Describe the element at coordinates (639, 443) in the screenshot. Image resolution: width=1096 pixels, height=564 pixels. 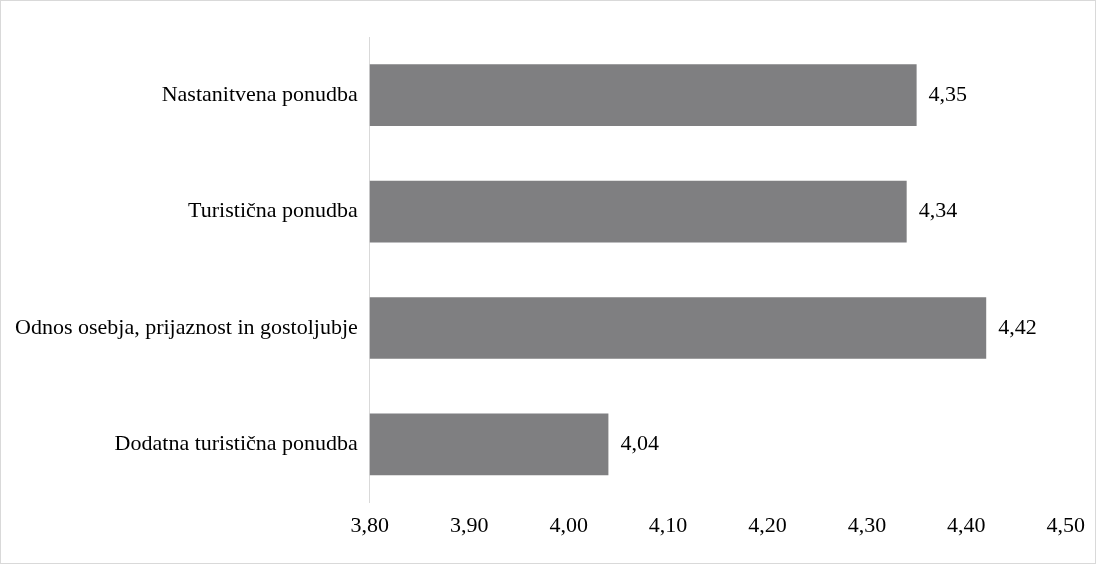
I see `data-label: 4,04` at that location.